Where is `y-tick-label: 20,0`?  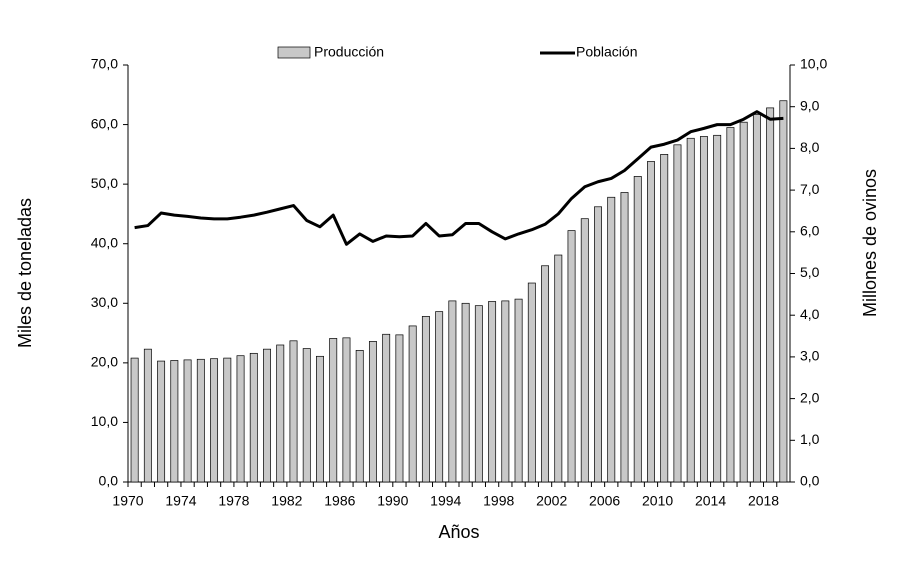 y-tick-label: 20,0 is located at coordinates (104, 362).